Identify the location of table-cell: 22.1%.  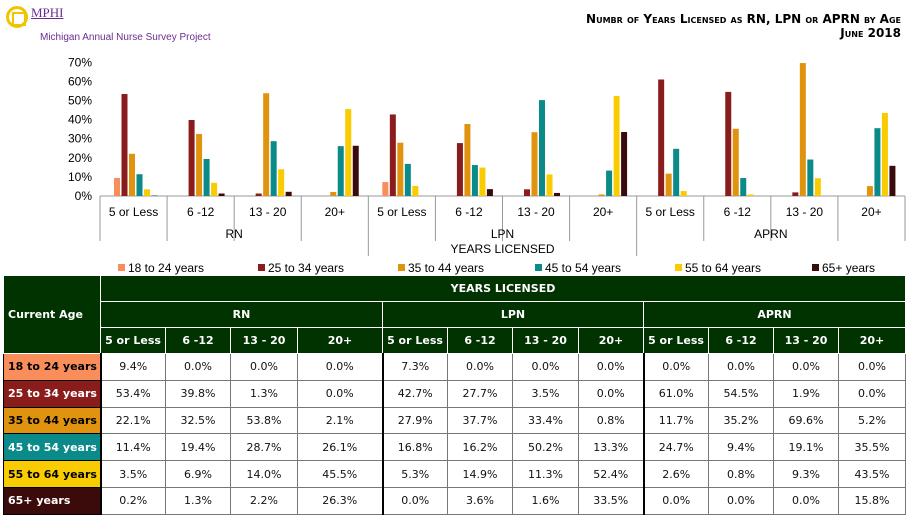
(132, 420).